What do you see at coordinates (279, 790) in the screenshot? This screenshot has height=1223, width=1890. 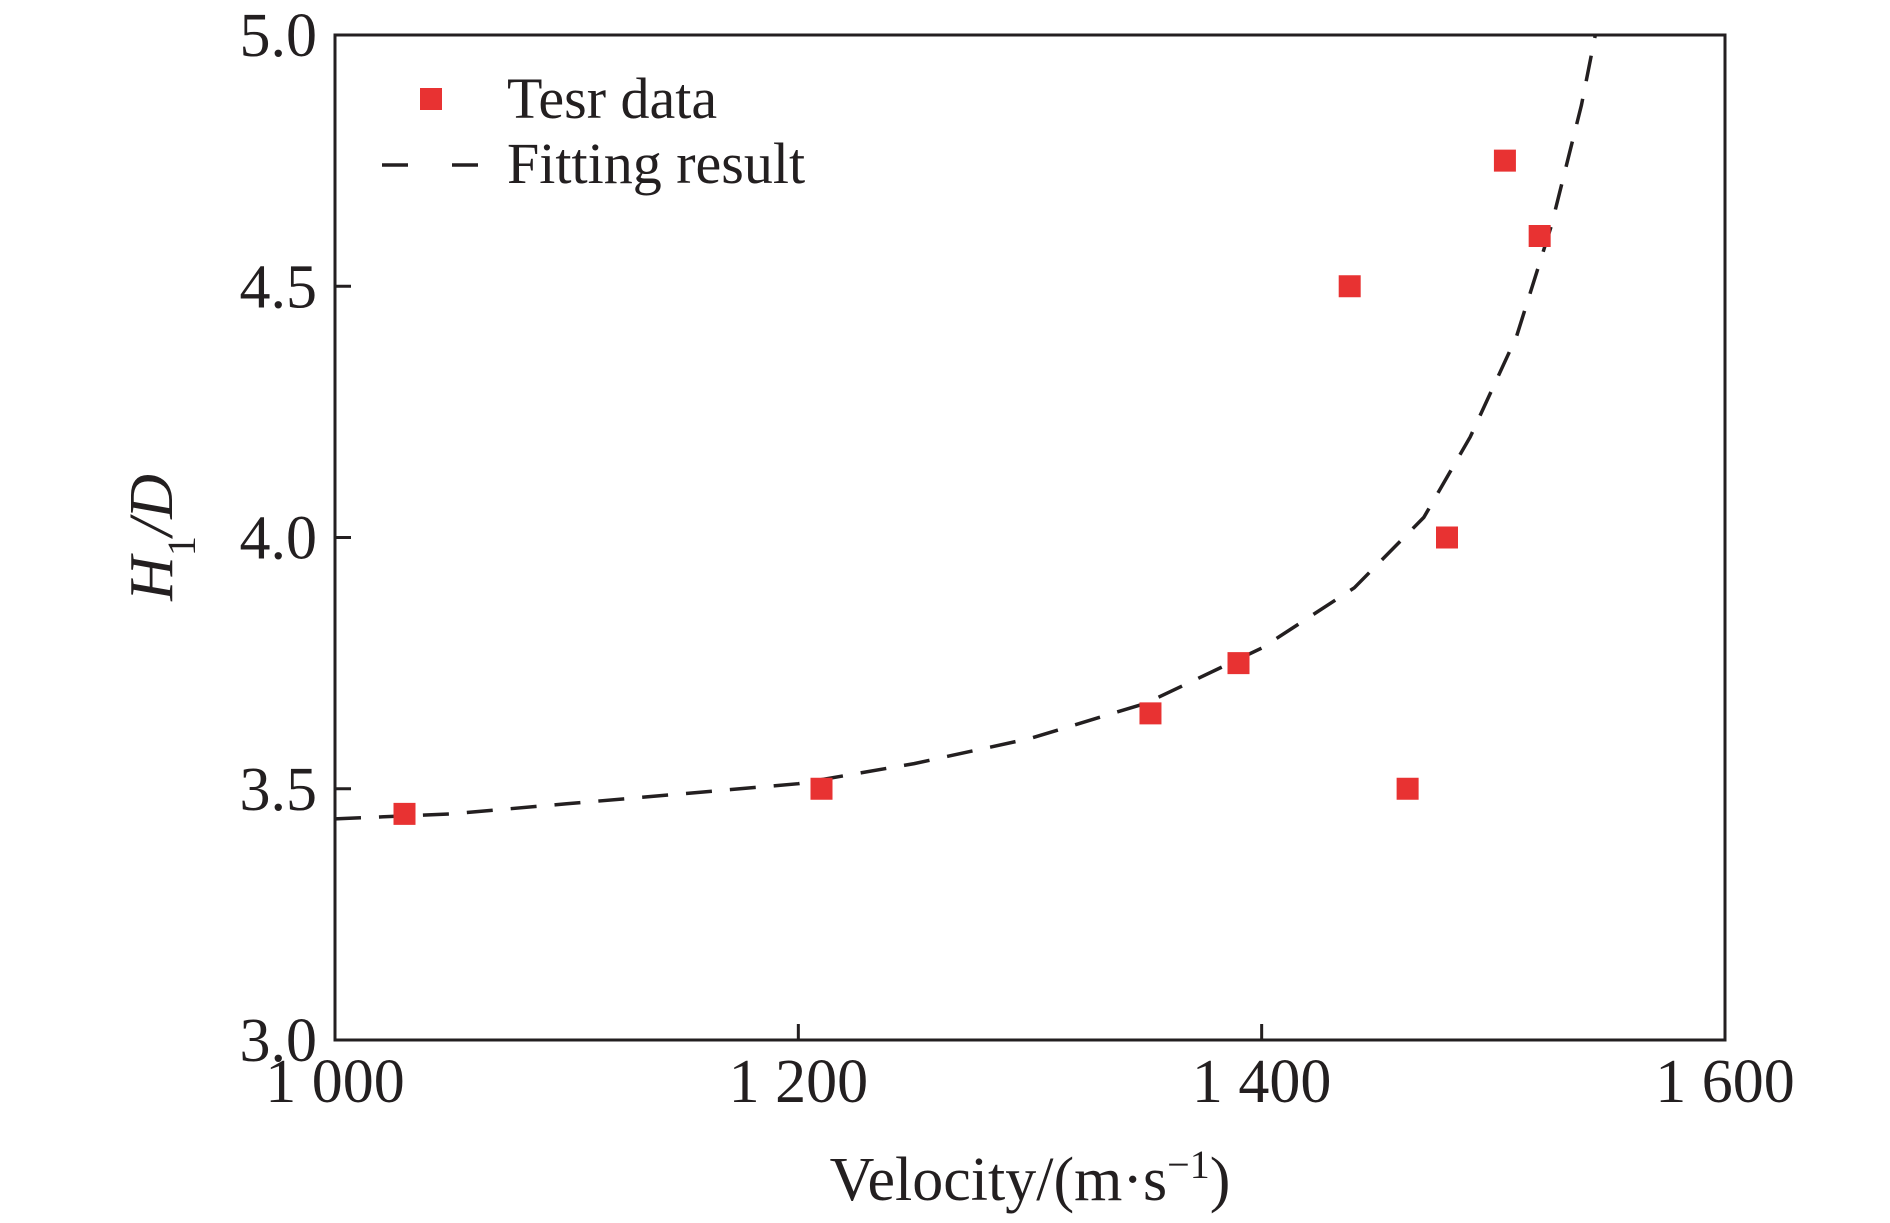 I see `y-tick-label: 3.5` at bounding box center [279, 790].